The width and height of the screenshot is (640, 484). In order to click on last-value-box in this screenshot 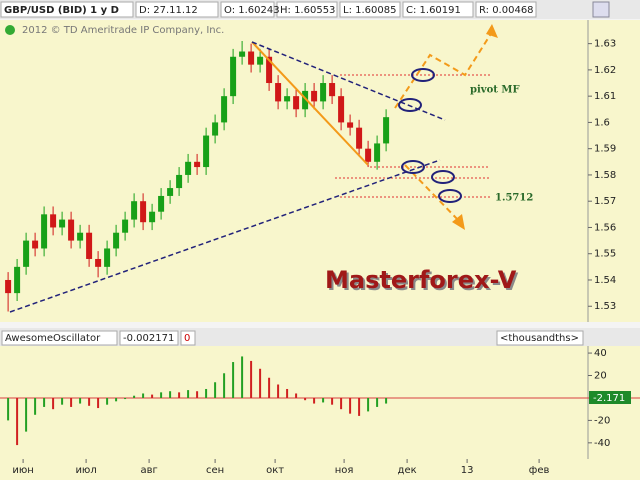, I will do `click(610, 397)`.